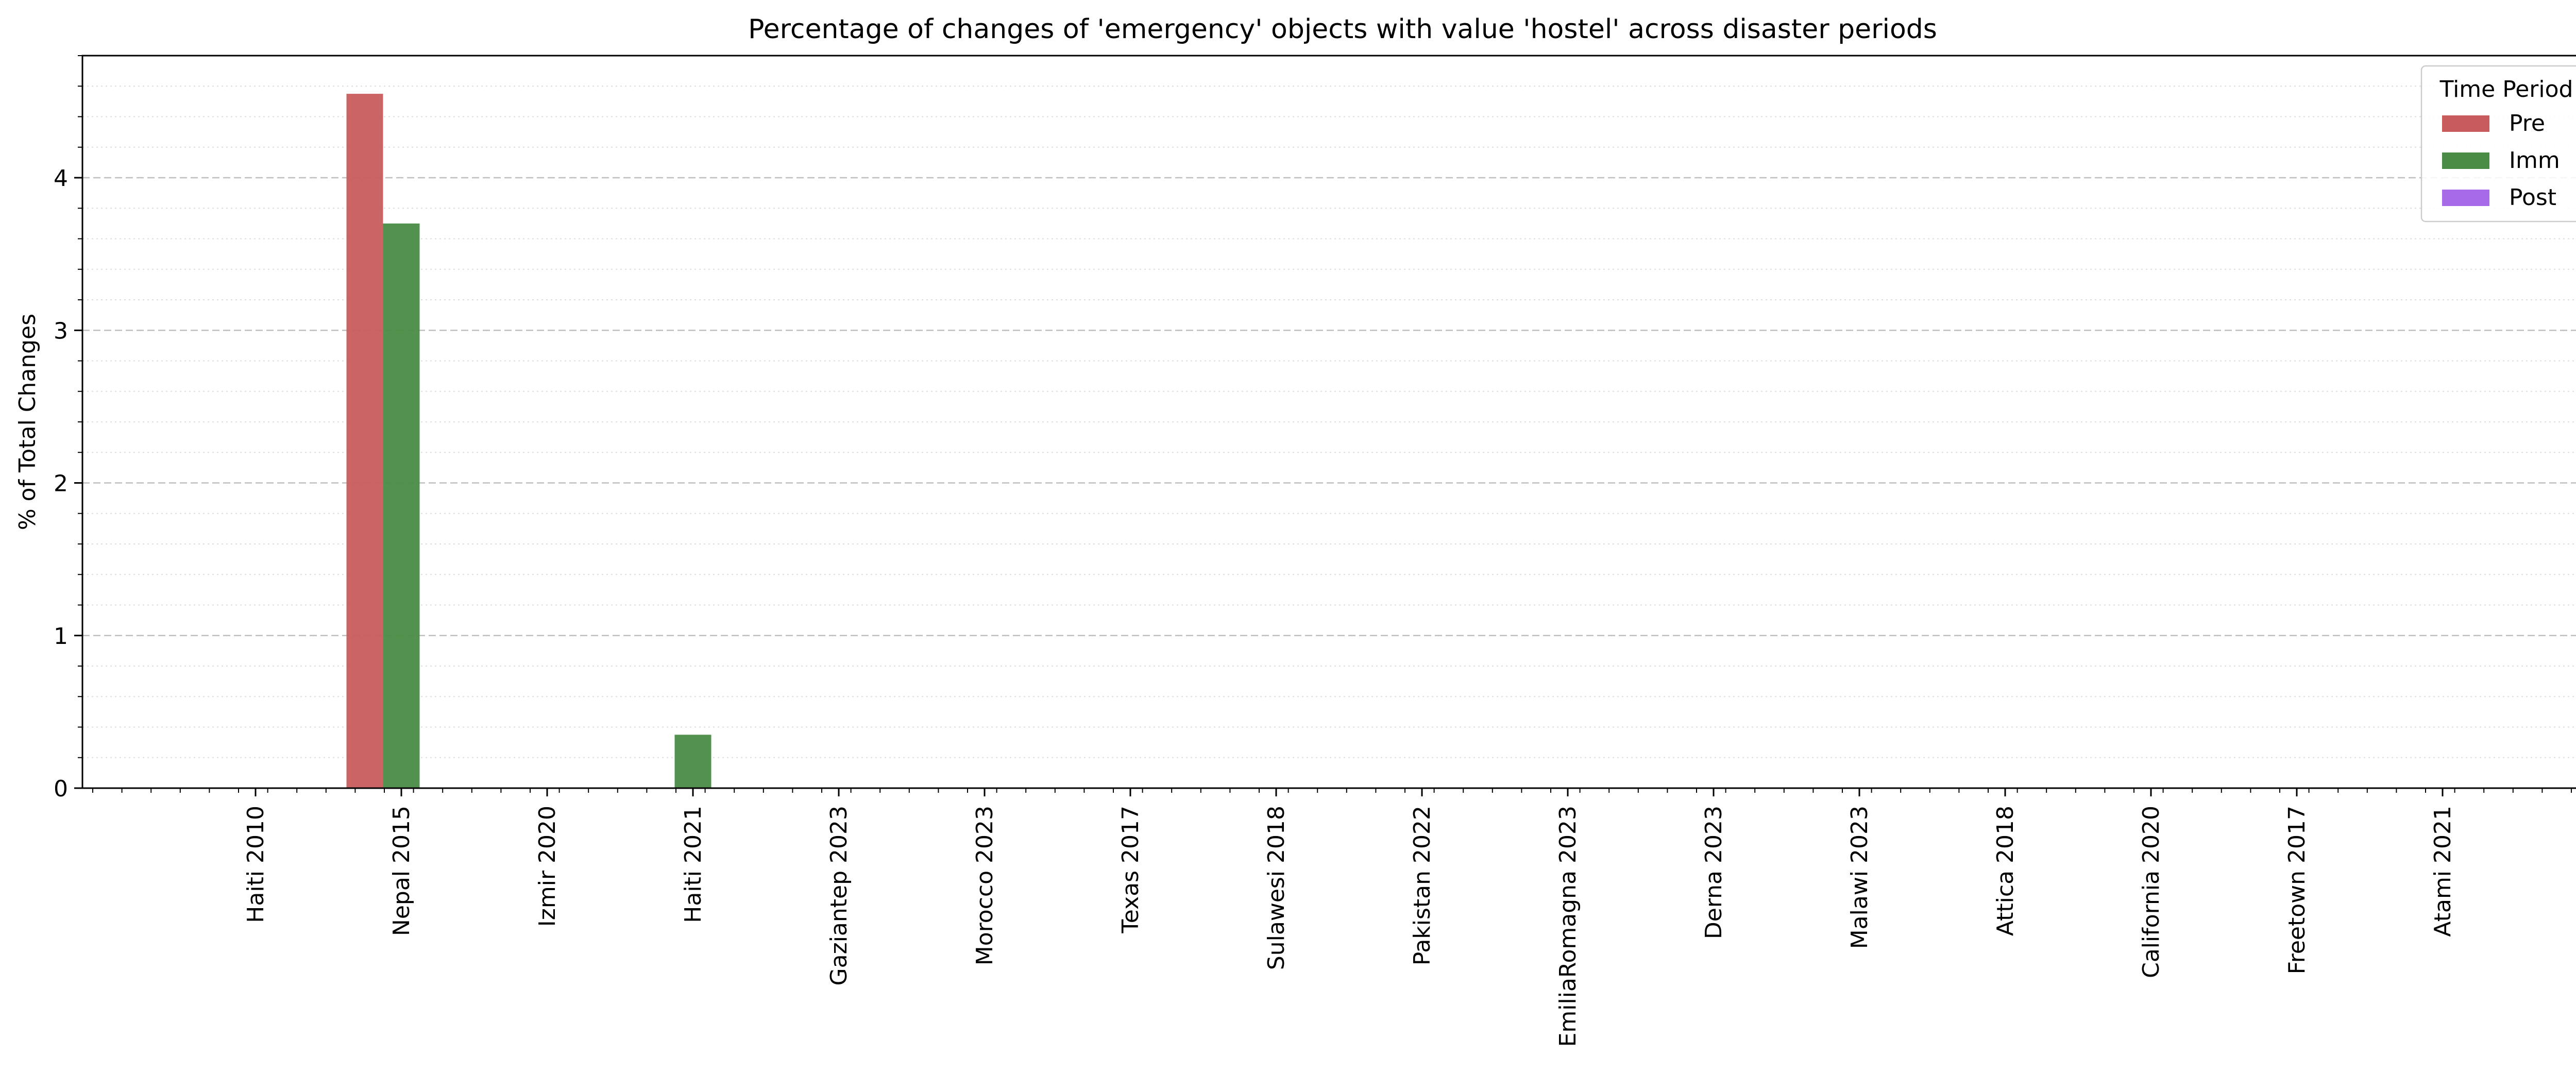  Describe the element at coordinates (1714, 872) in the screenshot. I see `x-tick-label: Derna 2023` at that location.